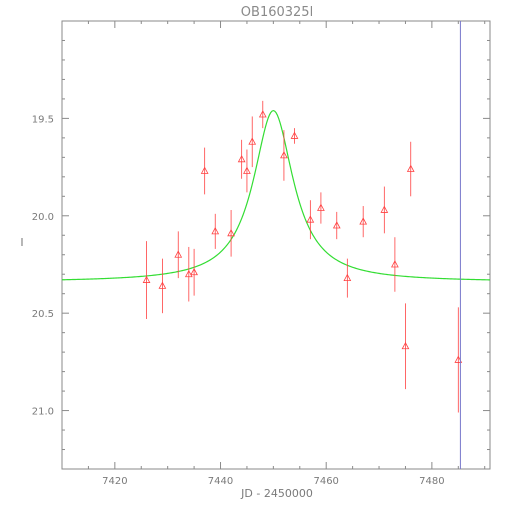 The height and width of the screenshot is (510, 510). I want to click on y-tick-label: 21.0, so click(43, 412).